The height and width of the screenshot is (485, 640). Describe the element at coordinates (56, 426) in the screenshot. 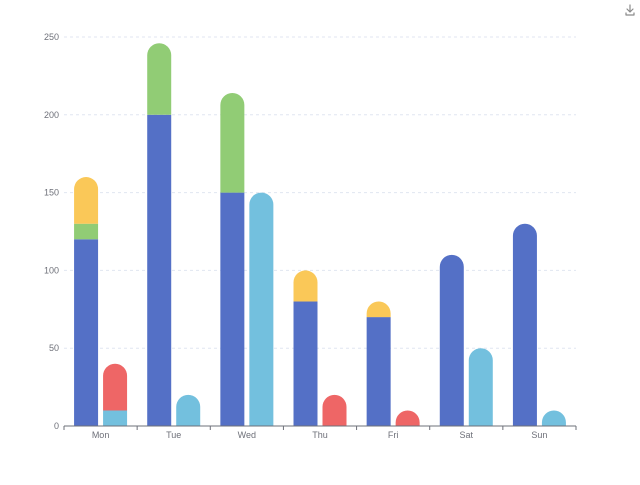

I see `y-tick-label: 0` at that location.